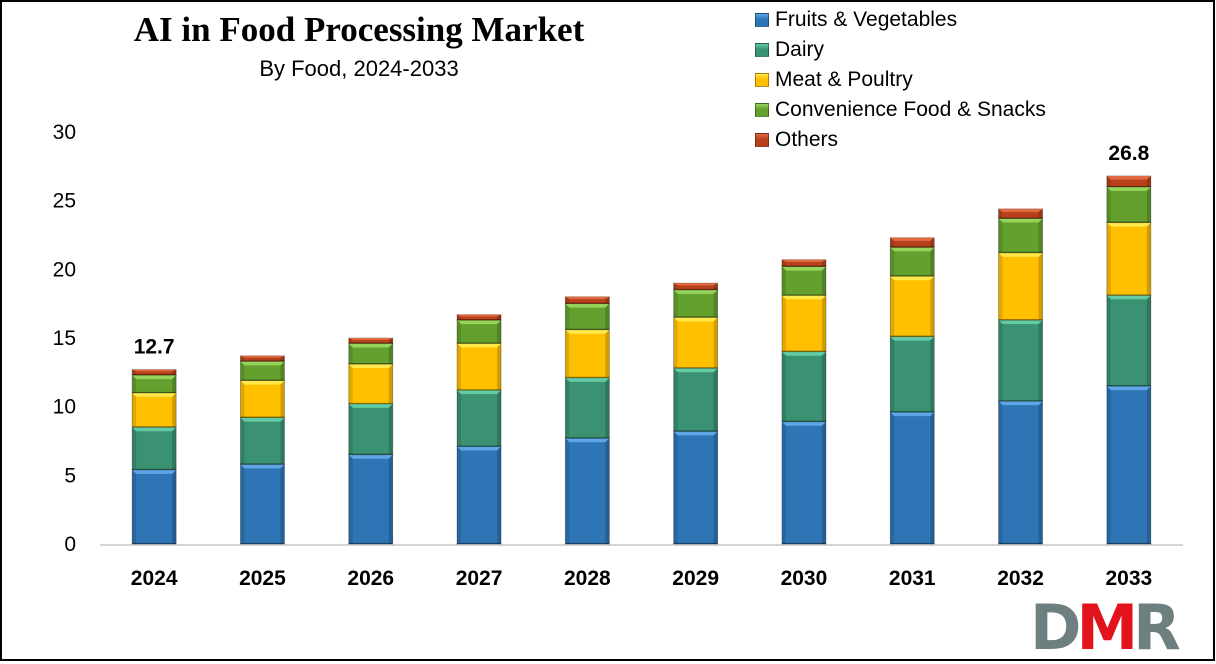 The image size is (1216, 664). What do you see at coordinates (262, 450) in the screenshot?
I see `bar-stack-2025` at bounding box center [262, 450].